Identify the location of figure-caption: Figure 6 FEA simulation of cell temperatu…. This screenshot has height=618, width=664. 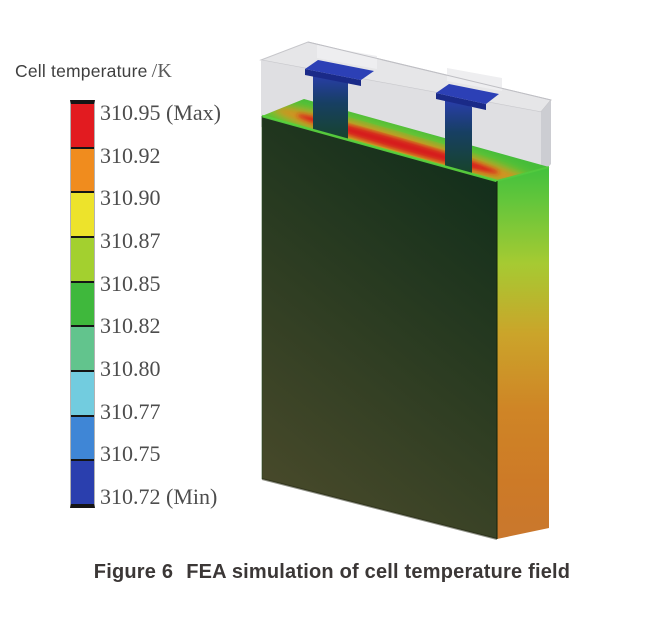
(332, 572).